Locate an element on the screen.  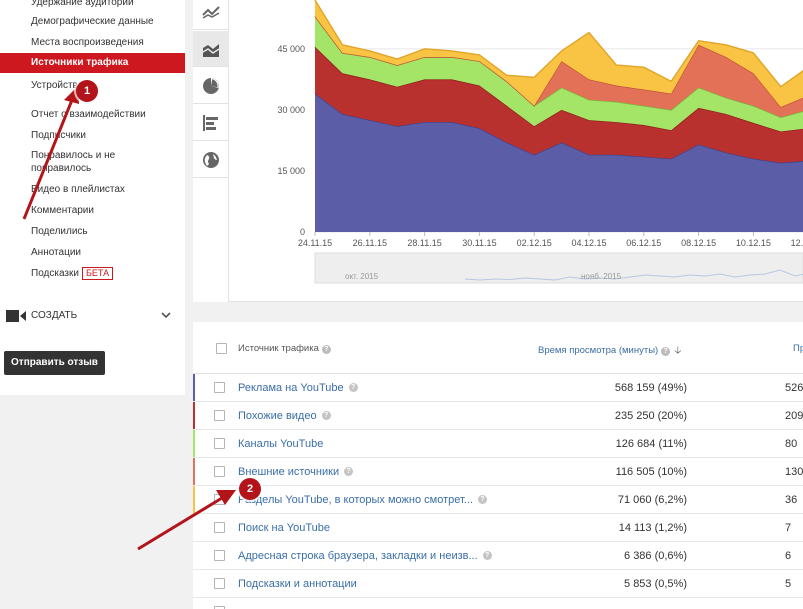
chevron-down-icon is located at coordinates (166, 315).